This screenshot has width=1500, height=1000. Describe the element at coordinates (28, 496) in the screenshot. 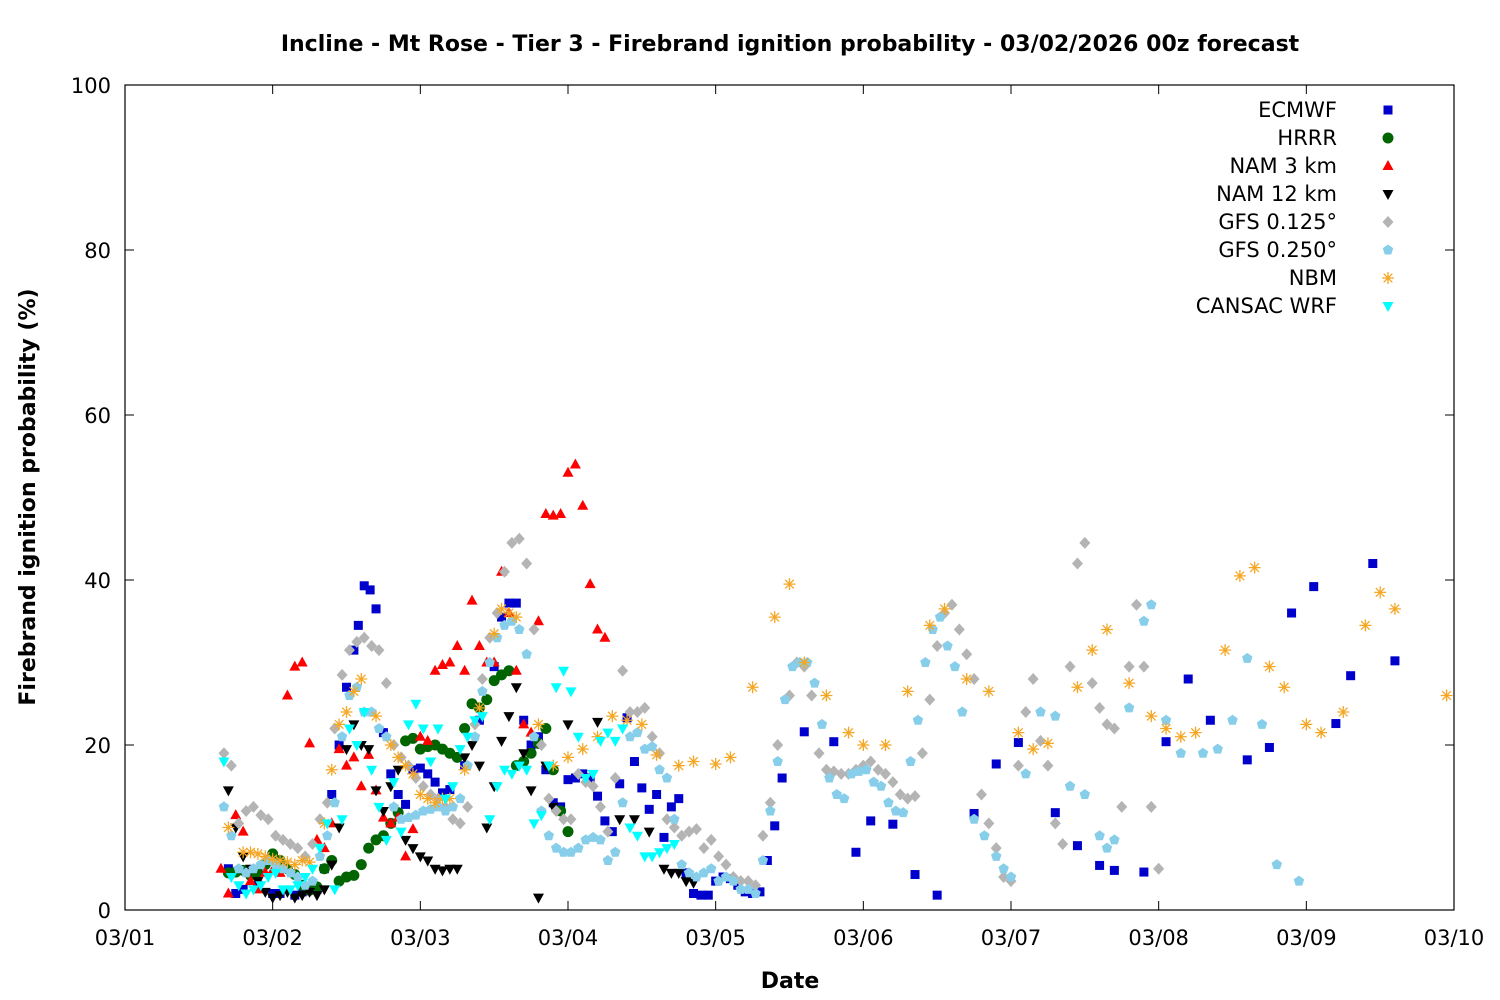

I see `y-axis-label: Firebrand ignition probability (%)` at that location.